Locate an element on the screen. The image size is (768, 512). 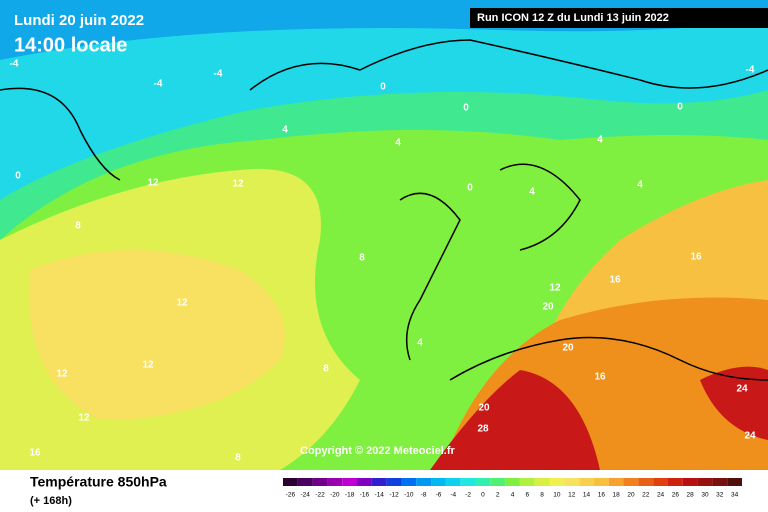
run-box is located at coordinates (619, 18).